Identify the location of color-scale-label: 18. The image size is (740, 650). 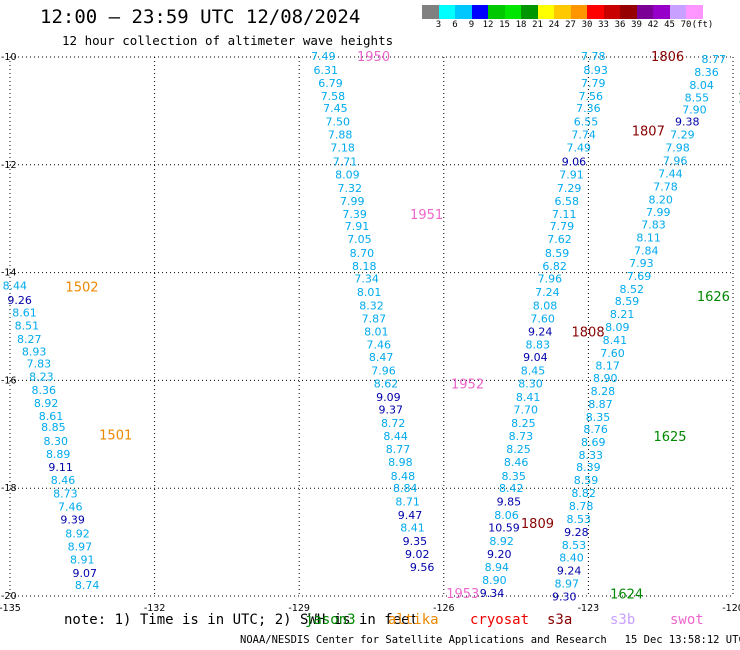
(521, 25).